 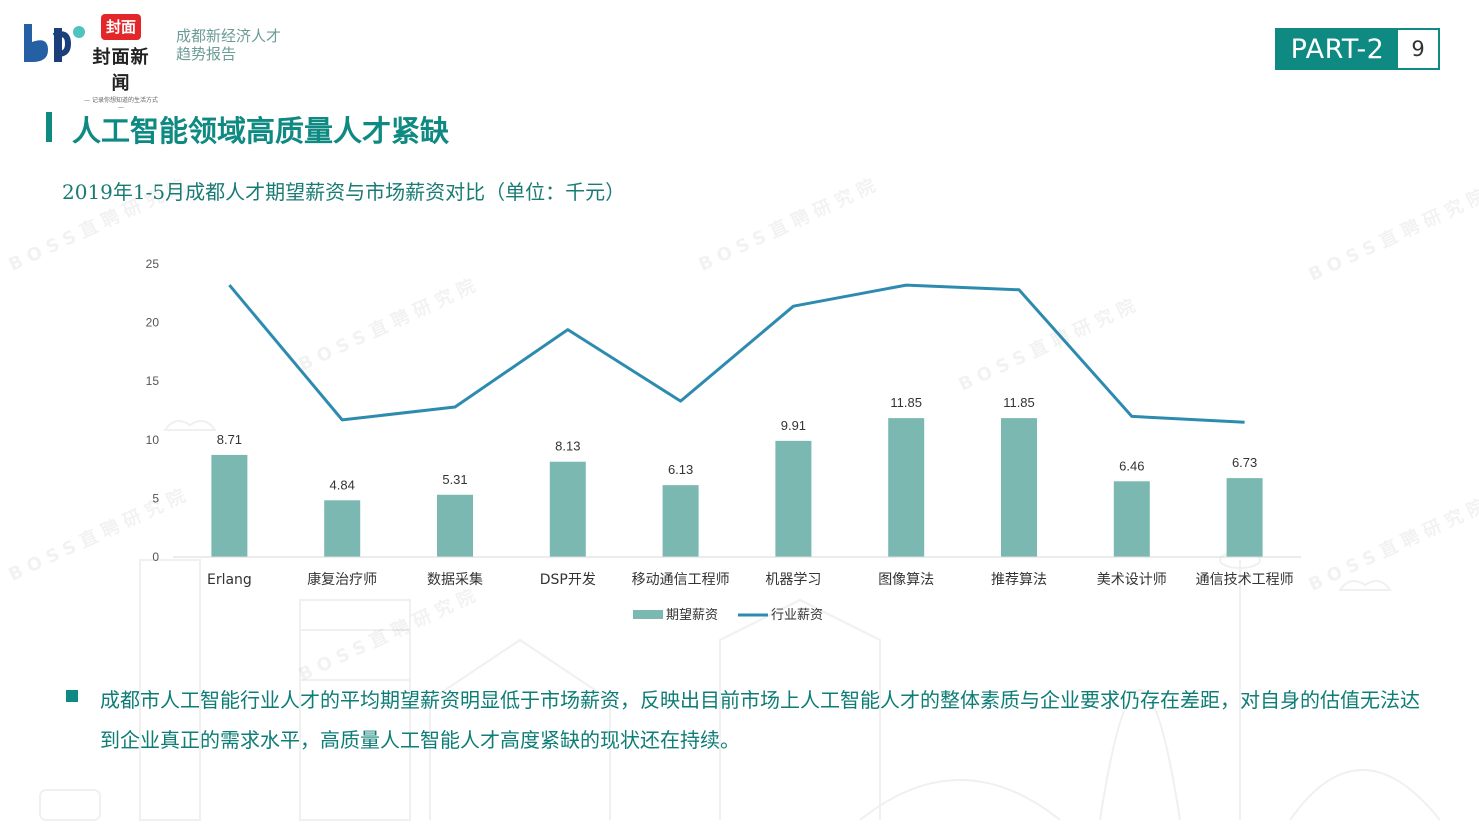 I want to click on x-tick-label: 数据采集, so click(x=455, y=579).